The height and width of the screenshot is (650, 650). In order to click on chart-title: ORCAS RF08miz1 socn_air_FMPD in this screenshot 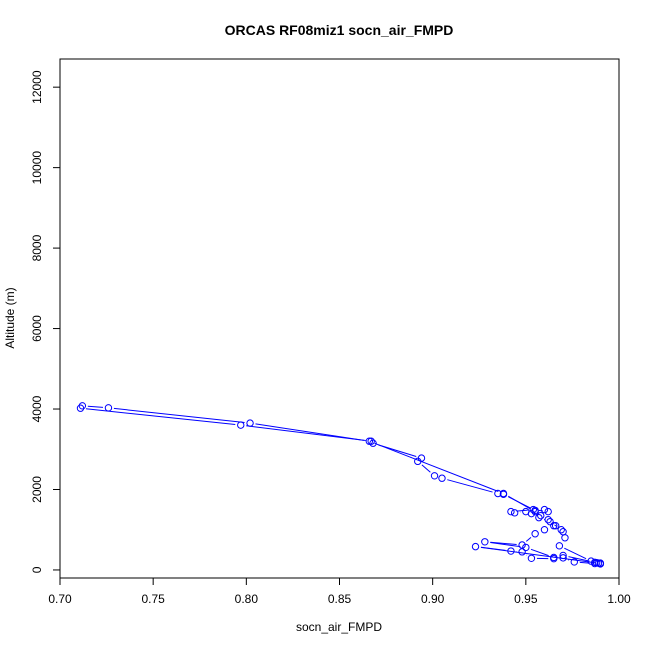, I will do `click(339, 30)`.